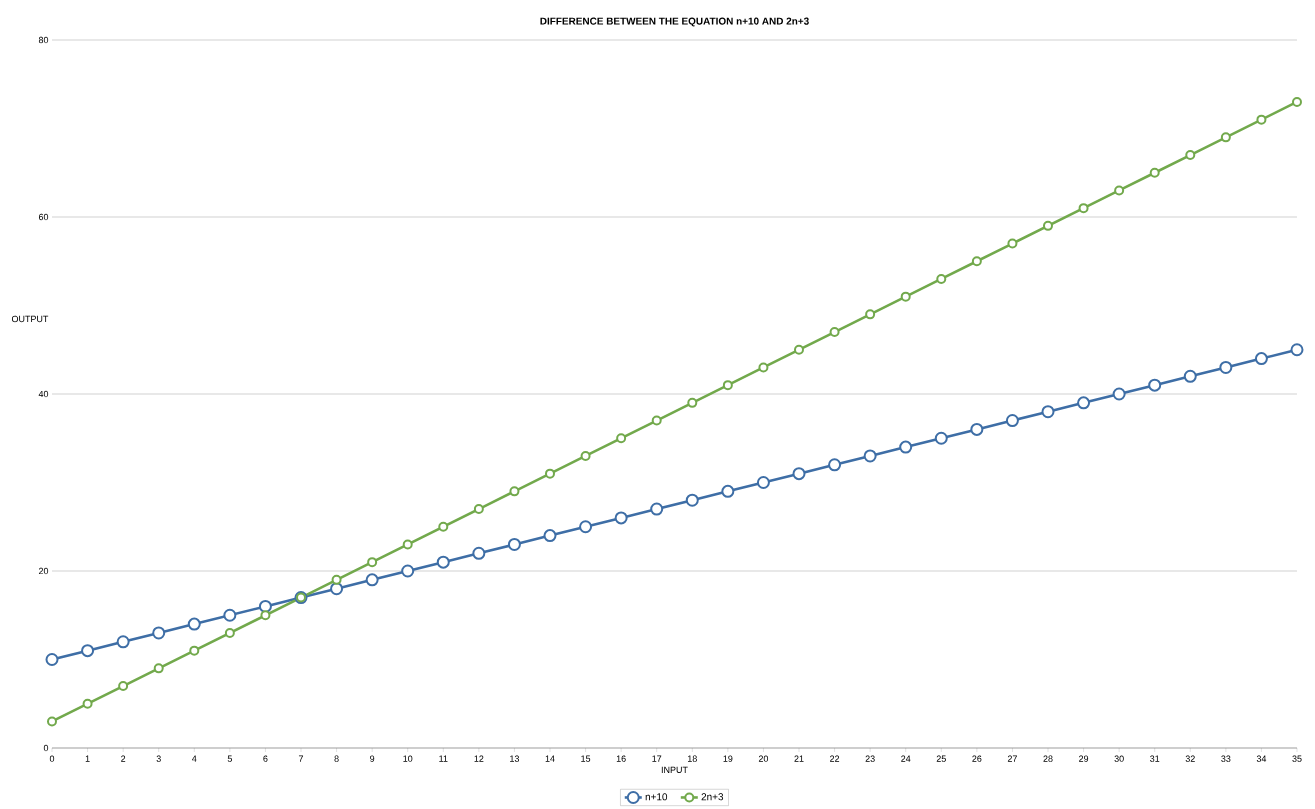 The width and height of the screenshot is (1315, 809). Describe the element at coordinates (265, 758) in the screenshot. I see `x-tick-label: 6` at that location.